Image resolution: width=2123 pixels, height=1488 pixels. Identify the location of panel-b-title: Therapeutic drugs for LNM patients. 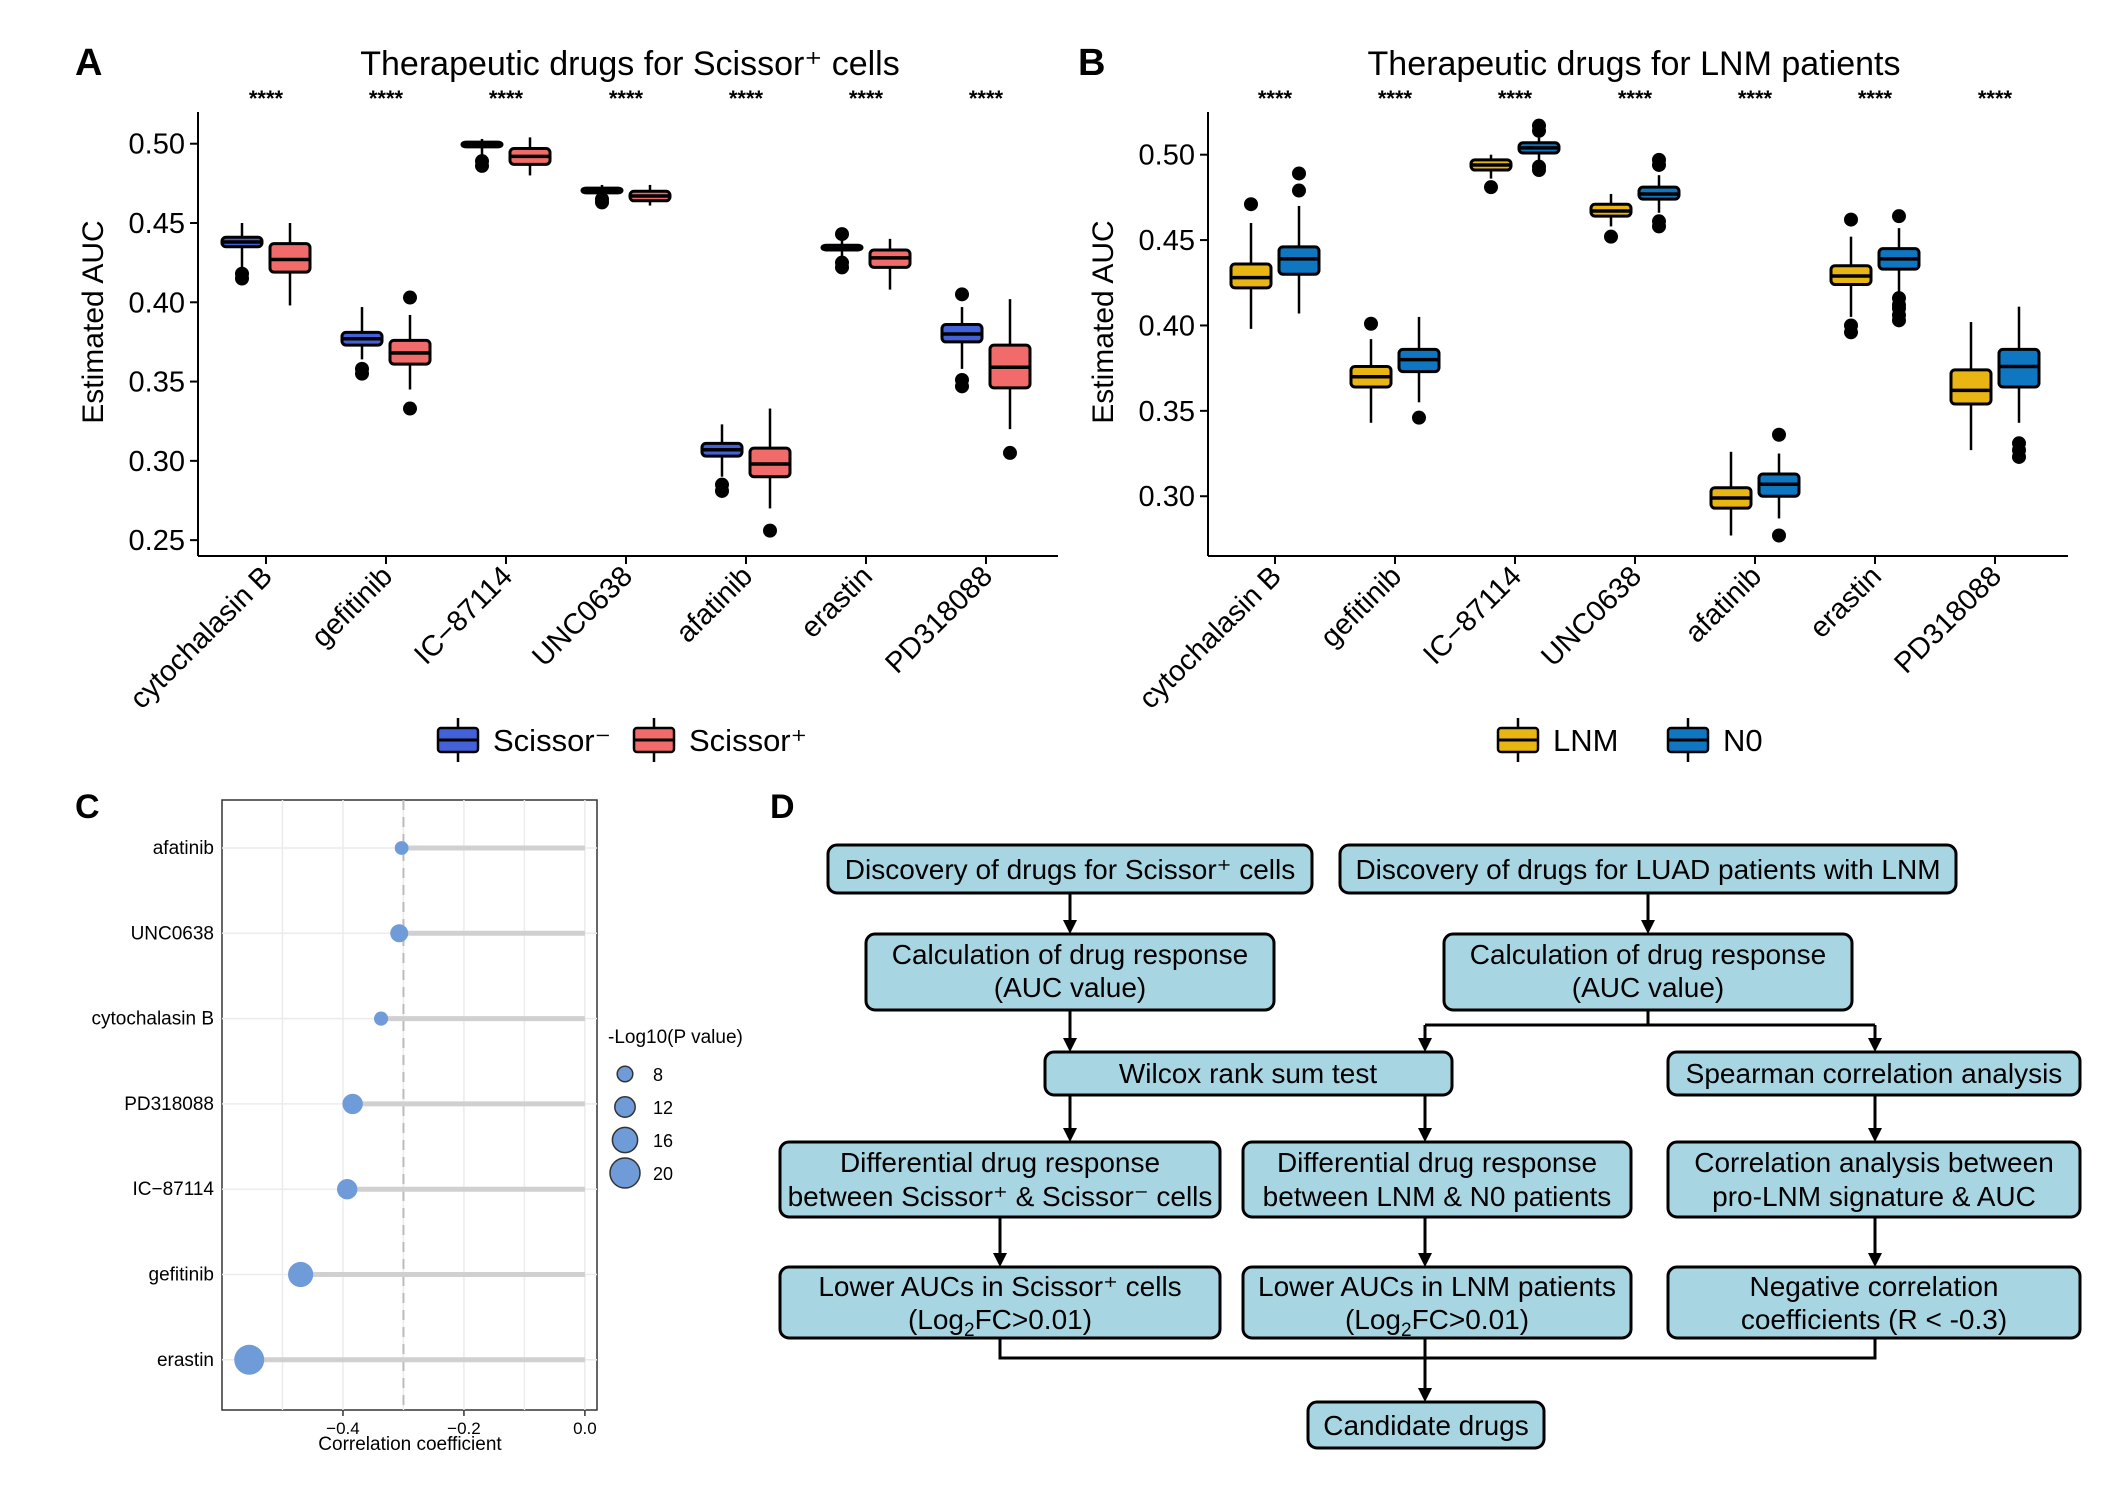
(1634, 64).